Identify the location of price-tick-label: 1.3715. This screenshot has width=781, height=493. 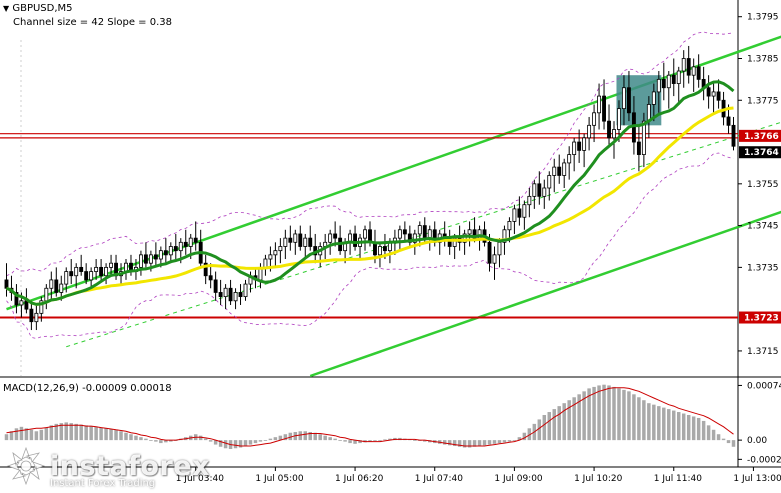
(763, 352).